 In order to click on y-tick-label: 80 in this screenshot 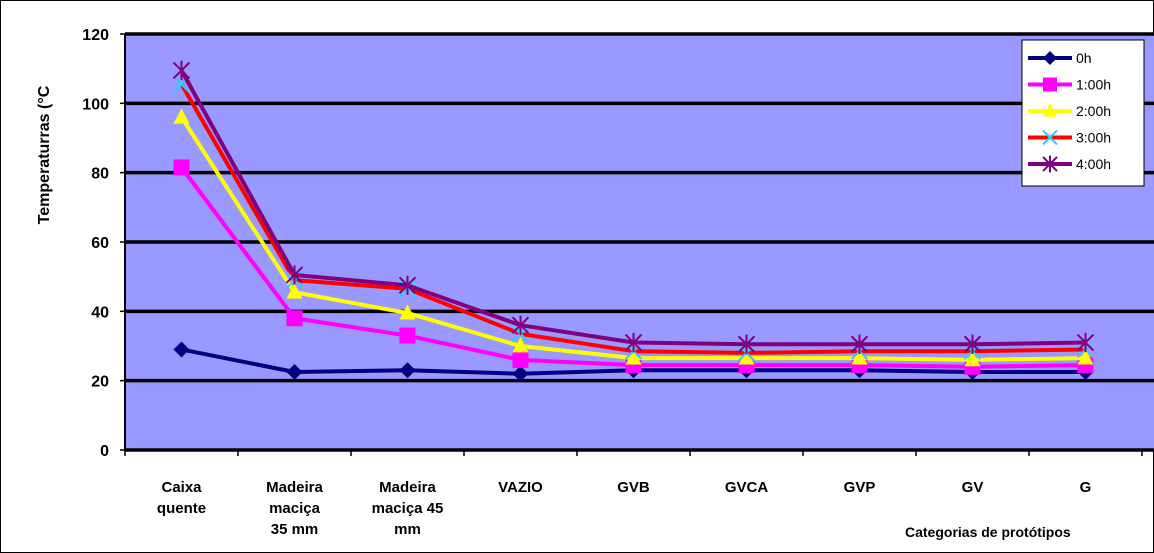, I will do `click(100, 174)`.